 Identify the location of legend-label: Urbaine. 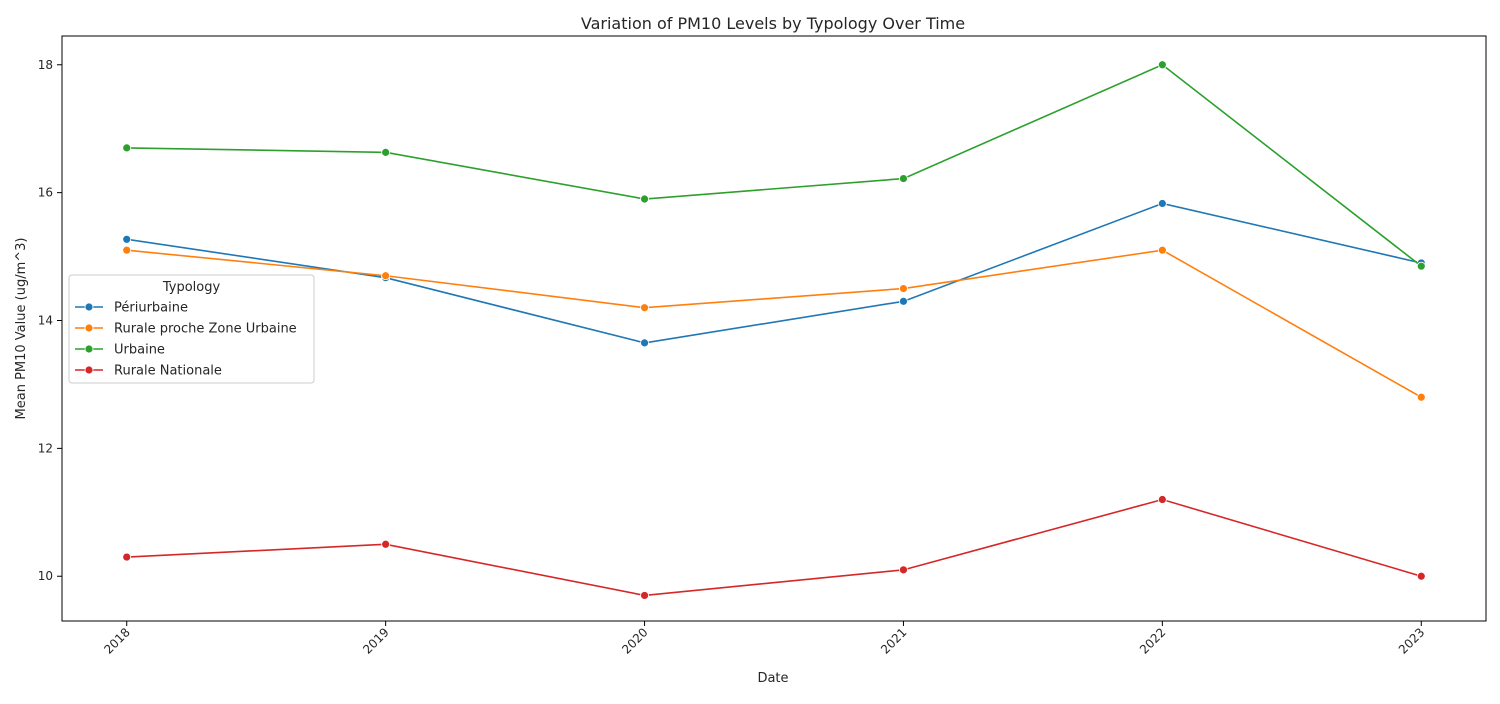
(139, 350).